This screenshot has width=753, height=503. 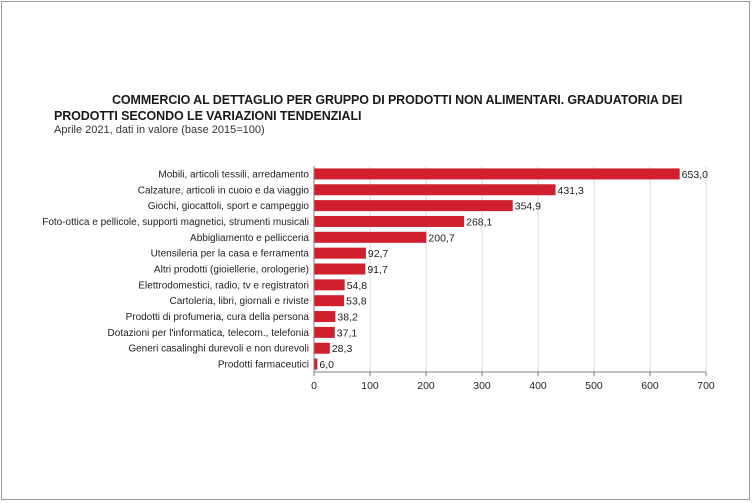 I want to click on value-label-12: 6,0, so click(x=326, y=365).